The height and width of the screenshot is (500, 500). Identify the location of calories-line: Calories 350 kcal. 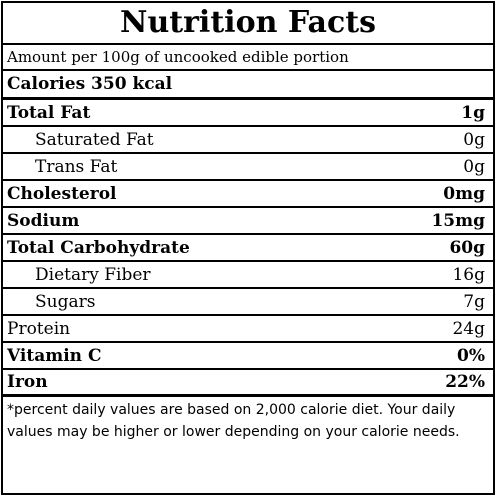
(248, 85).